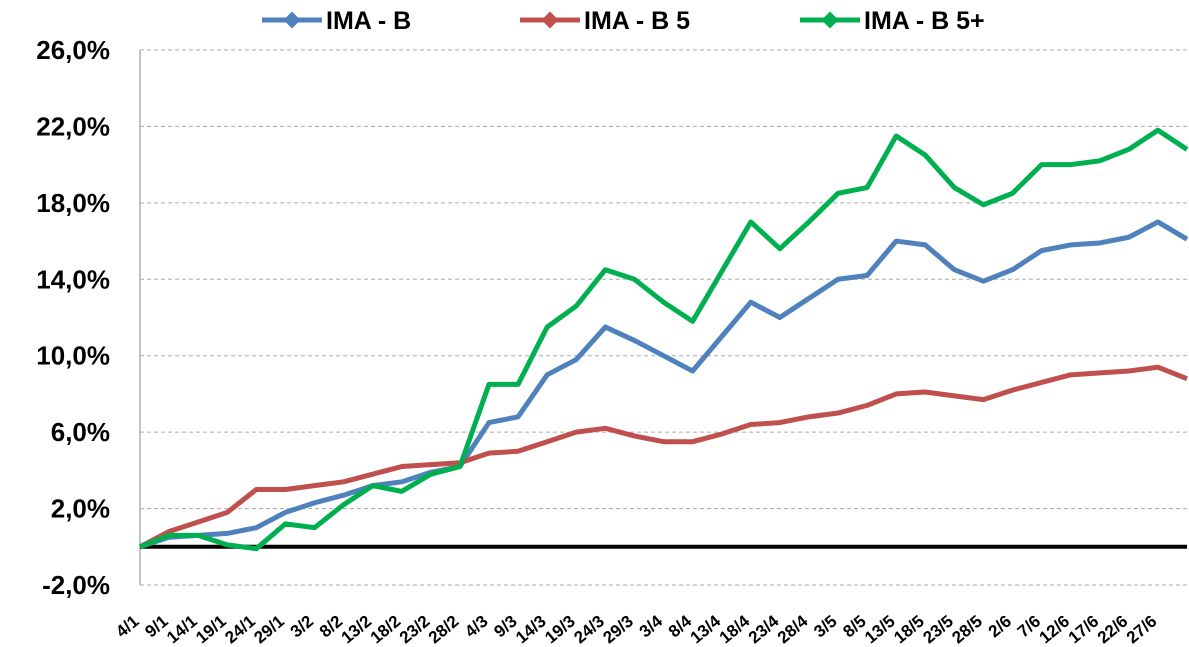 The image size is (1189, 647). I want to click on x-tick-label: 28/2, so click(444, 629).